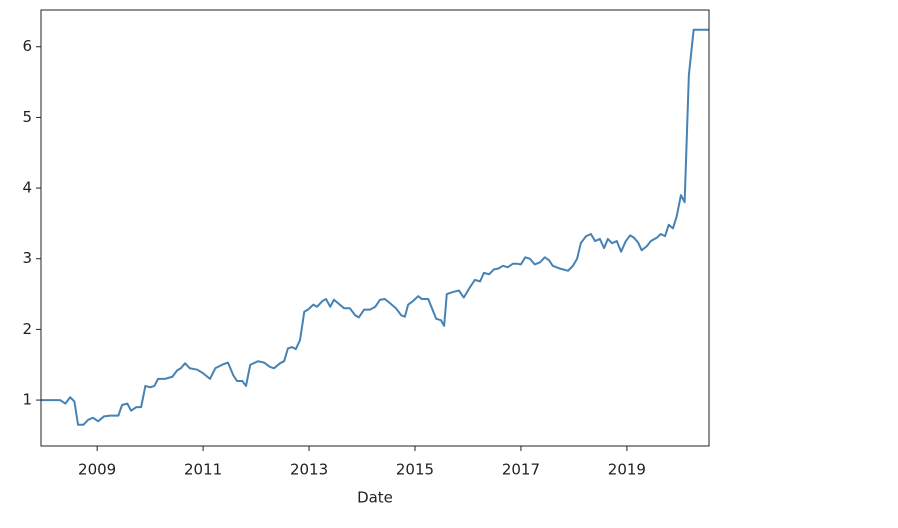 The width and height of the screenshot is (898, 528). I want to click on y-tick-label: 2, so click(27, 329).